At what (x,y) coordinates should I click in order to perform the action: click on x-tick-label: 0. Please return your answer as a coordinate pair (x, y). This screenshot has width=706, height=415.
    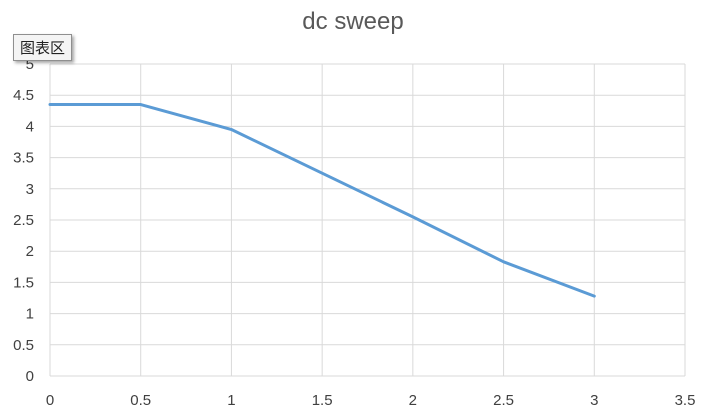
    Looking at the image, I should click on (50, 400).